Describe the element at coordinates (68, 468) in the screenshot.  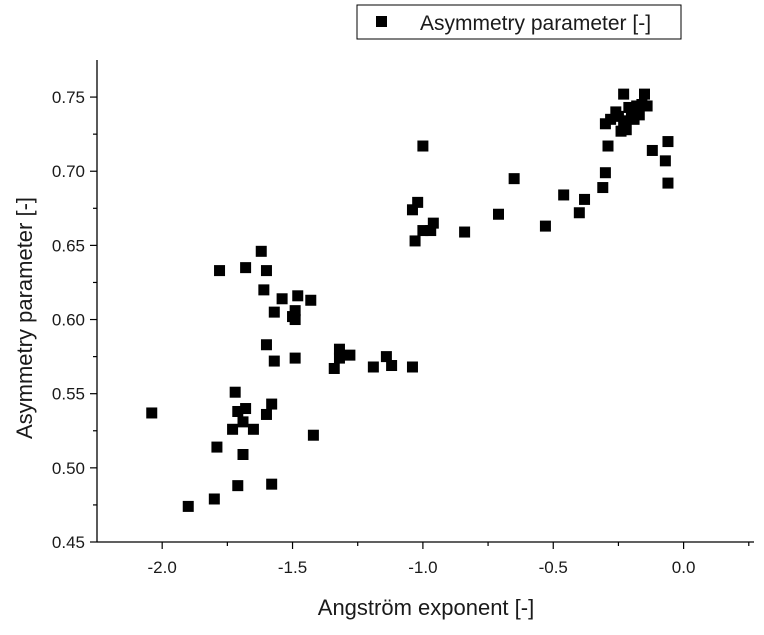
I see `y-tick-label: 0.50` at that location.